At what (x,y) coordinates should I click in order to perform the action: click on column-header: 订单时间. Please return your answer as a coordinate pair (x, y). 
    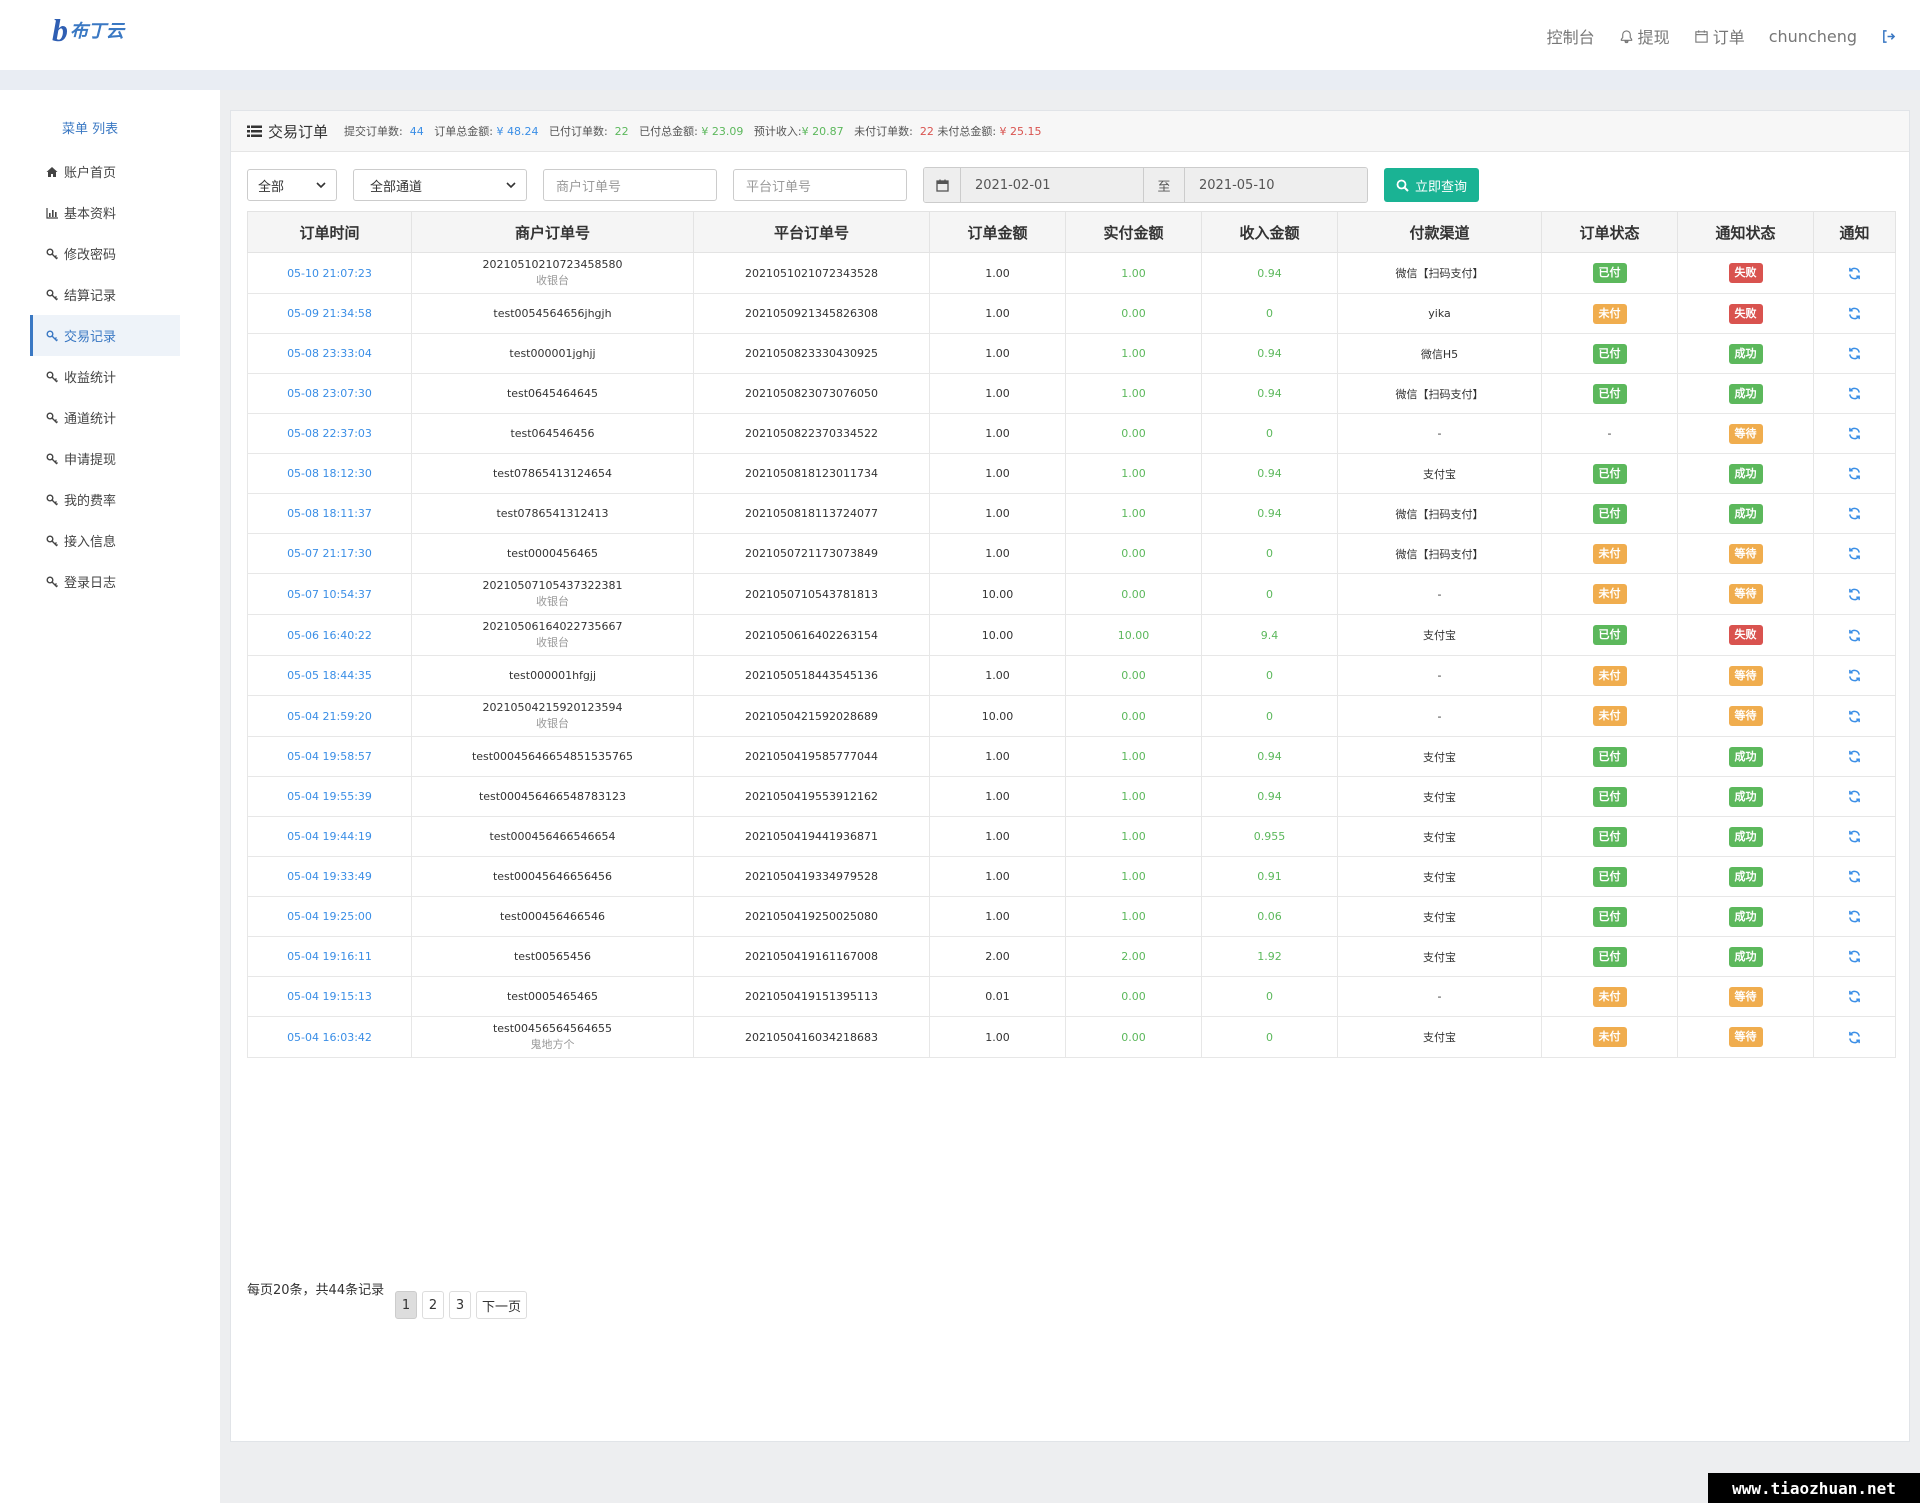
    Looking at the image, I should click on (329, 232).